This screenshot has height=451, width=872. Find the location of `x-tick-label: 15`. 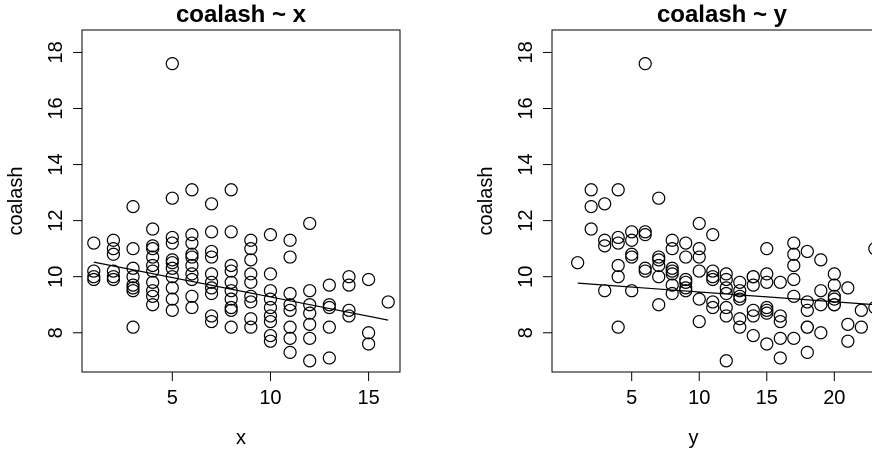

x-tick-label: 15 is located at coordinates (368, 398).